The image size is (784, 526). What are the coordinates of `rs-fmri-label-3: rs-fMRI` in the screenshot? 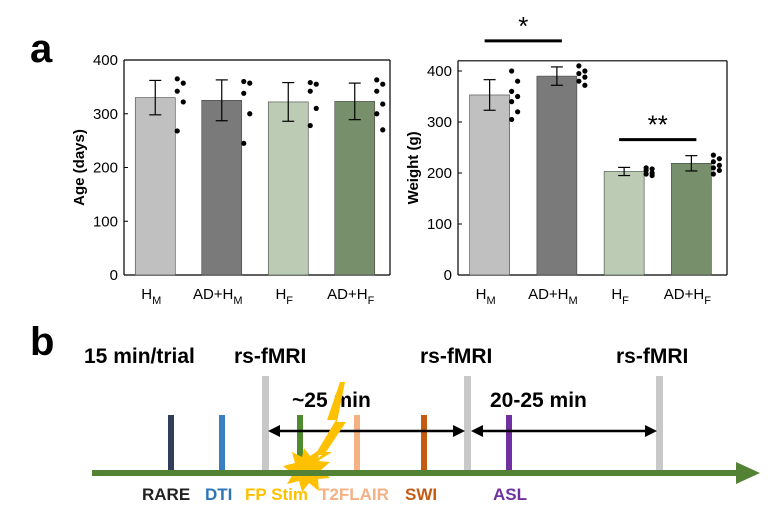 It's located at (652, 356).